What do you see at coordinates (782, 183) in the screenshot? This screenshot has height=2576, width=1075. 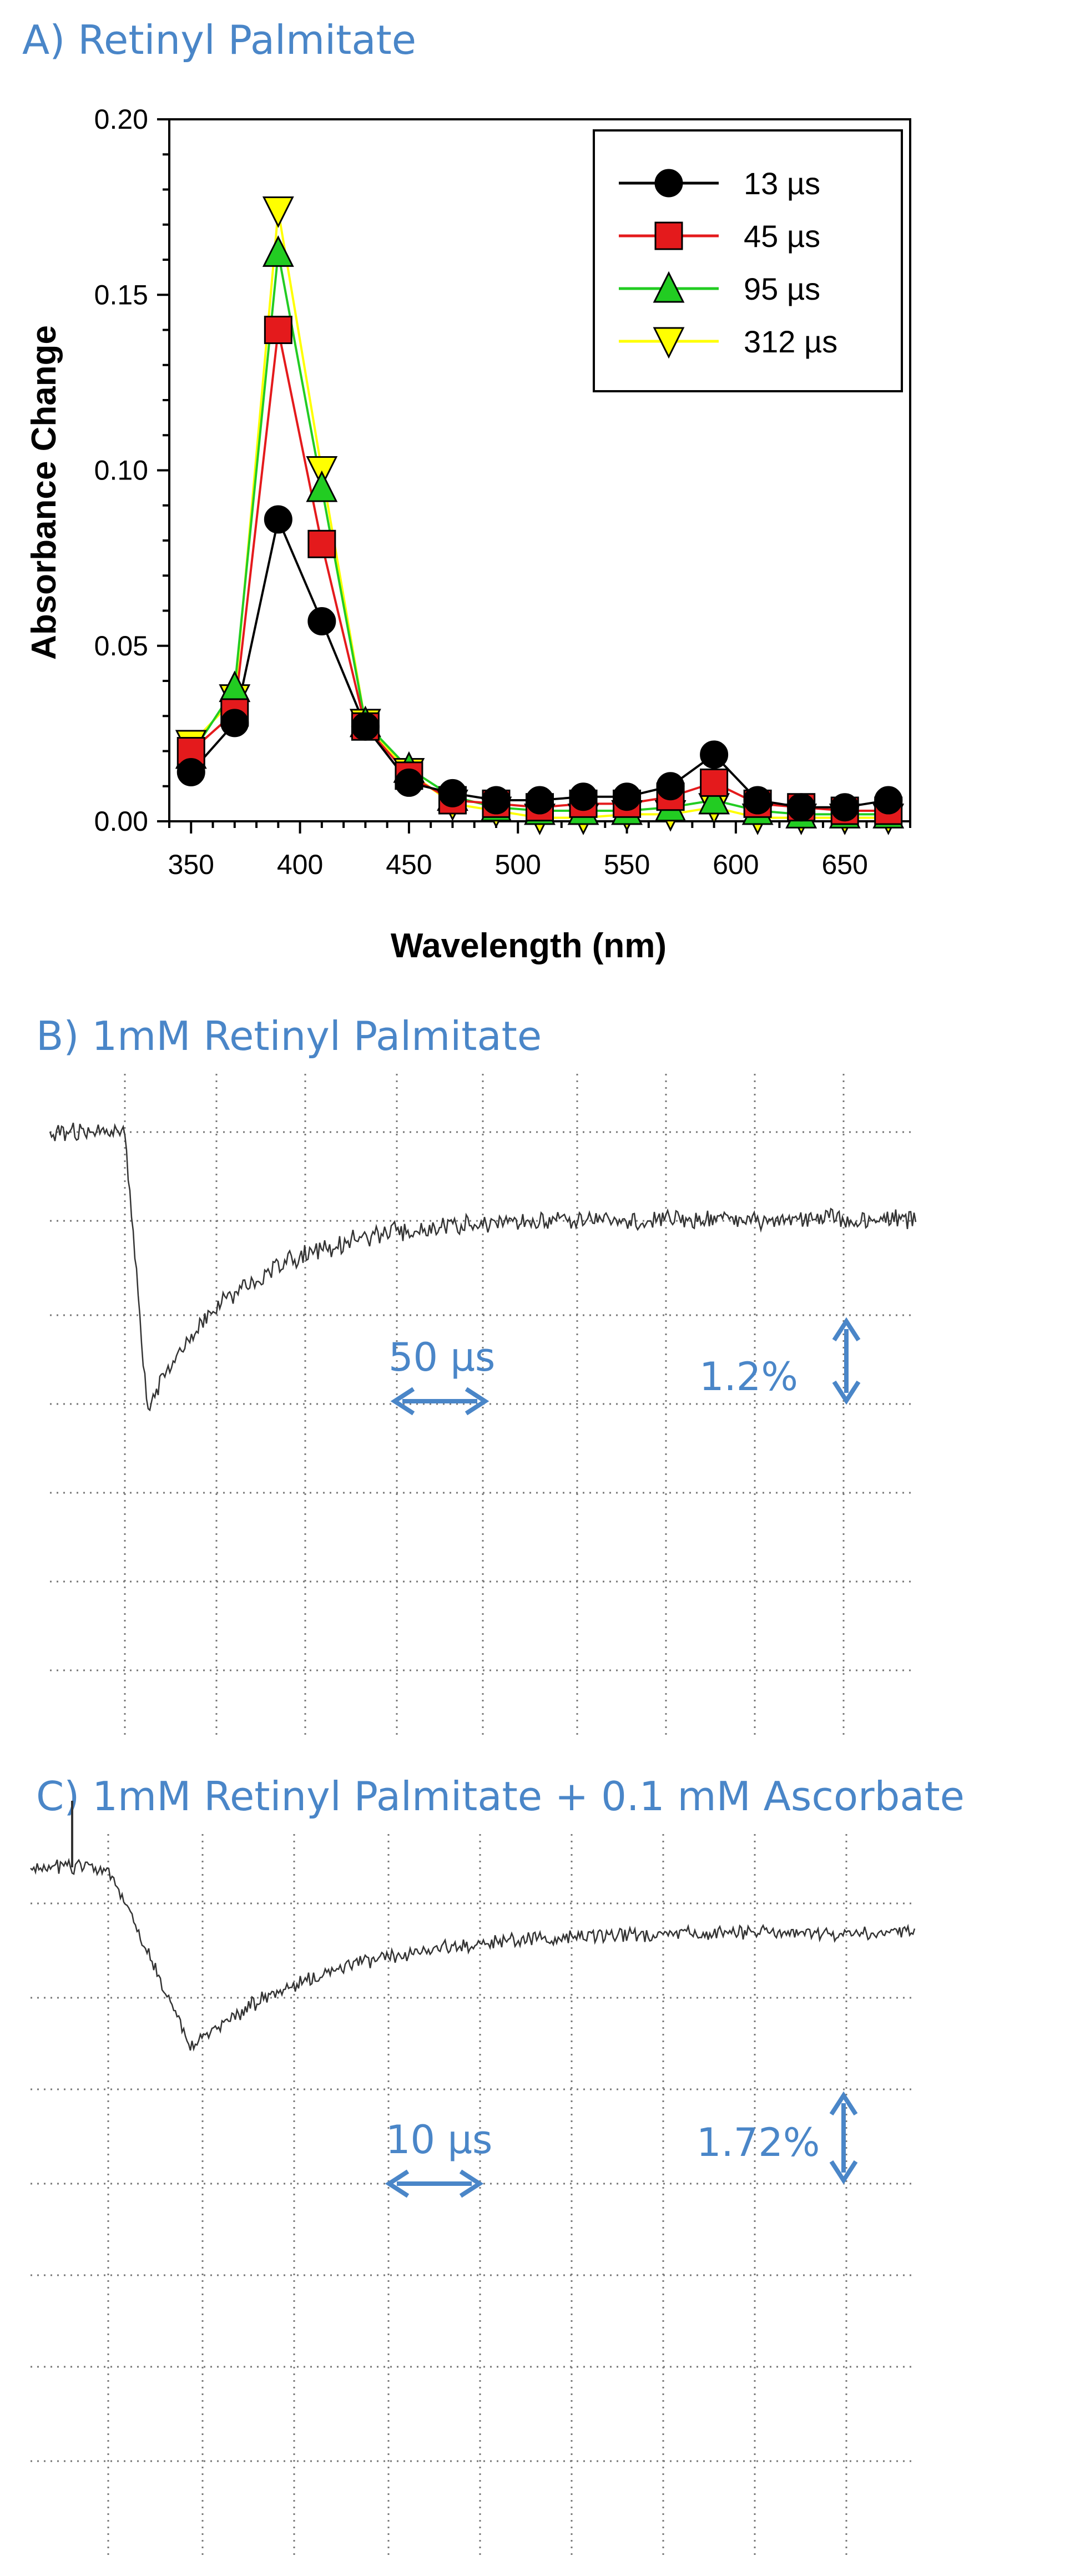 I see `legend-label: 13 µs` at bounding box center [782, 183].